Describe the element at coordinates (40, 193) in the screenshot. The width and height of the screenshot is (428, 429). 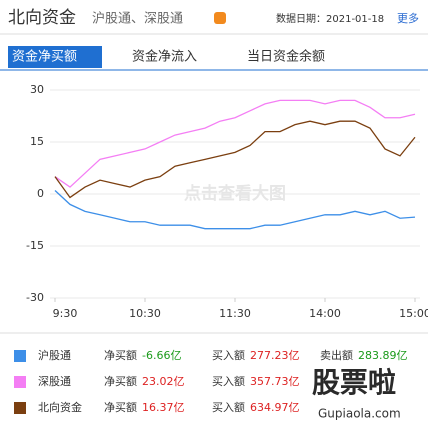
I see `y-tick-label: 0` at that location.